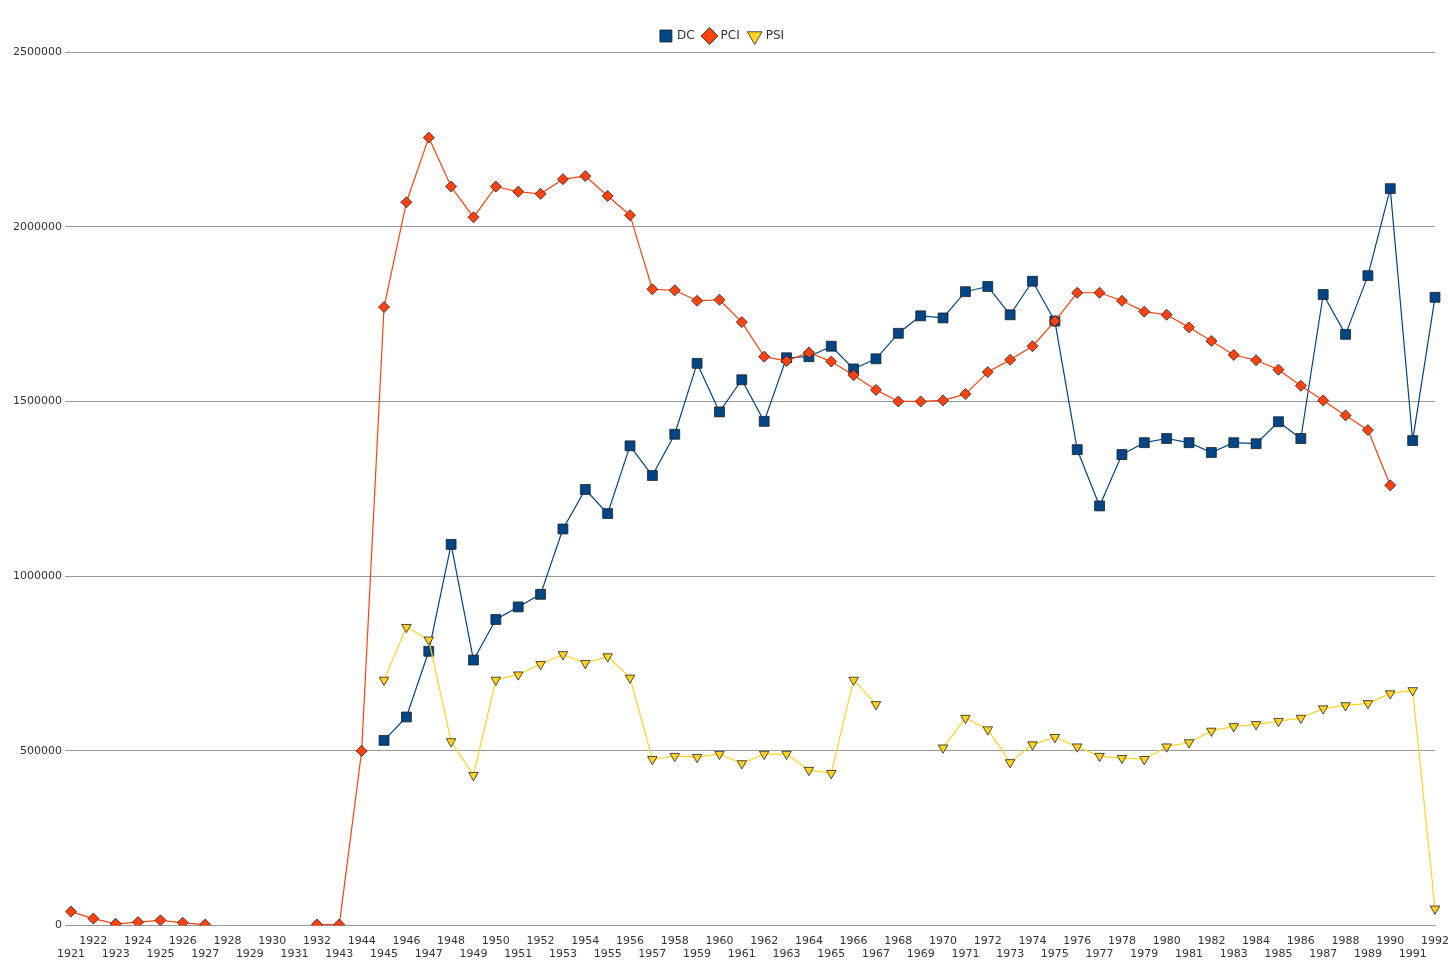 Image resolution: width=1455 pixels, height=968 pixels. What do you see at coordinates (1345, 941) in the screenshot?
I see `x-tick-label: 1988` at bounding box center [1345, 941].